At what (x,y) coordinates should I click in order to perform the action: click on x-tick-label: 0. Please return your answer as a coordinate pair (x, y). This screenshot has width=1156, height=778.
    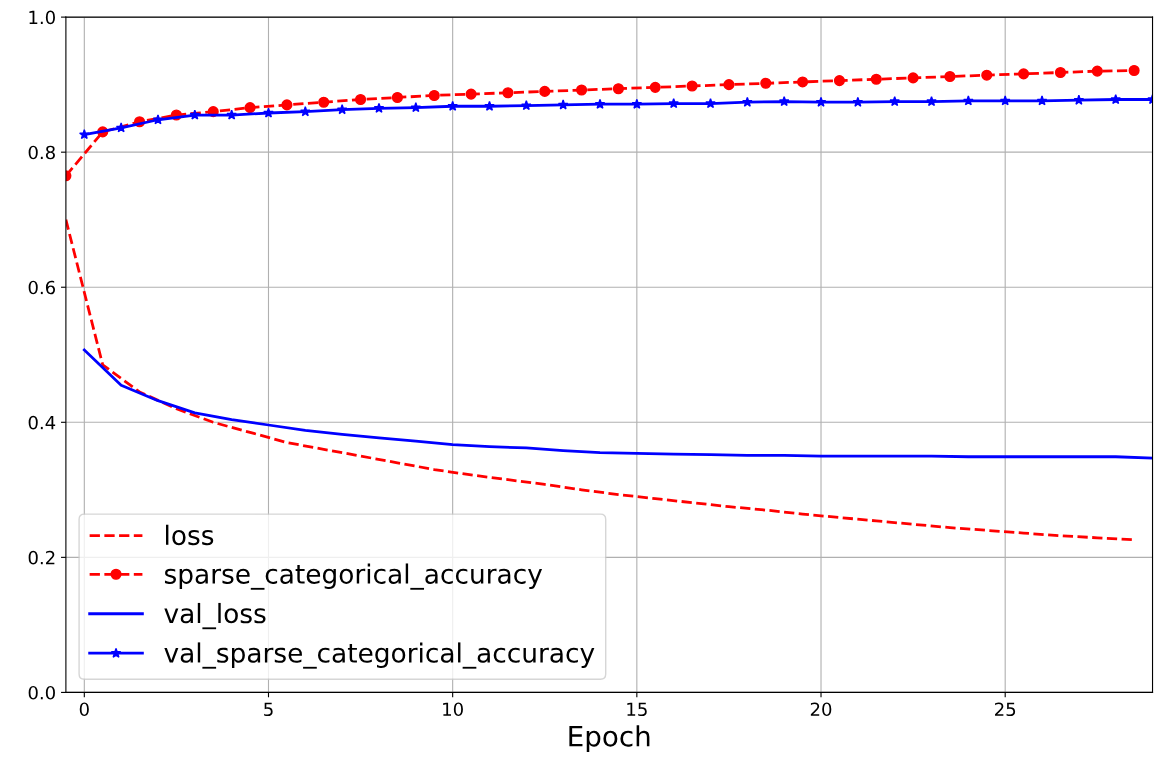
    Looking at the image, I should click on (84, 709).